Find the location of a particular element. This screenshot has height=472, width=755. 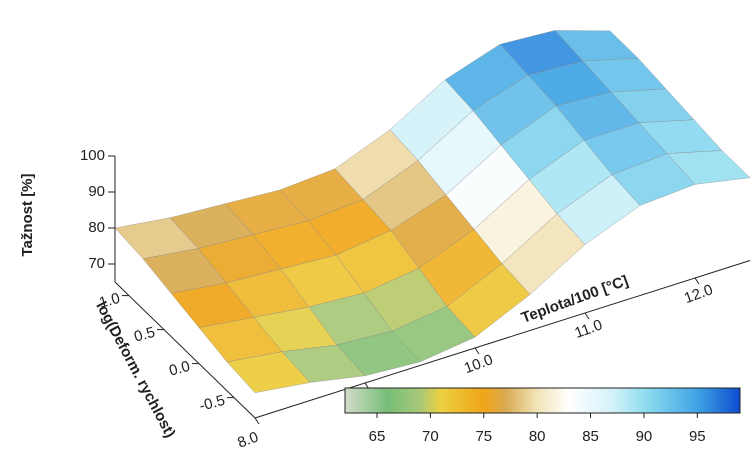

z-tick-label: 70 is located at coordinates (96, 263).